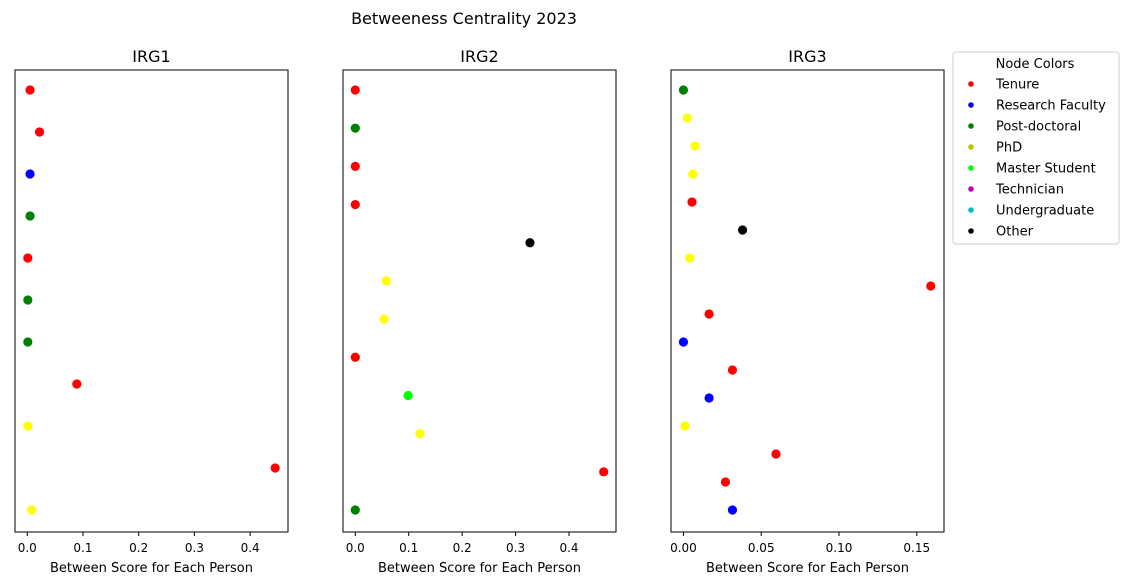 The width and height of the screenshot is (1129, 585). Describe the element at coordinates (1038, 127) in the screenshot. I see `legend-label: Post-doctoral` at that location.